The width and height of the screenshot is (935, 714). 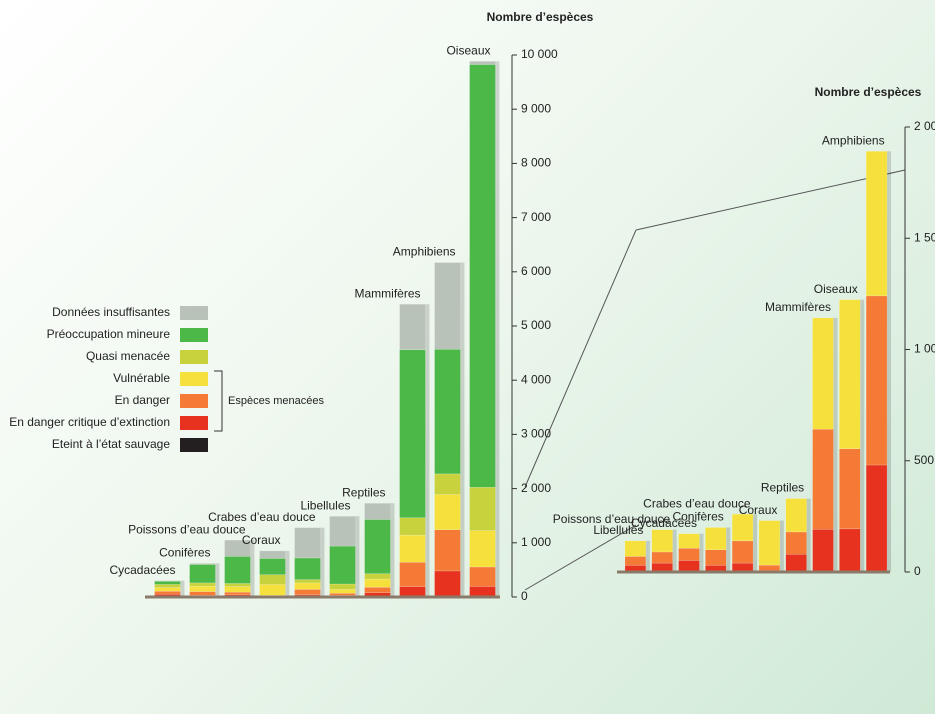 I want to click on legend-label: En danger, so click(x=142, y=400).